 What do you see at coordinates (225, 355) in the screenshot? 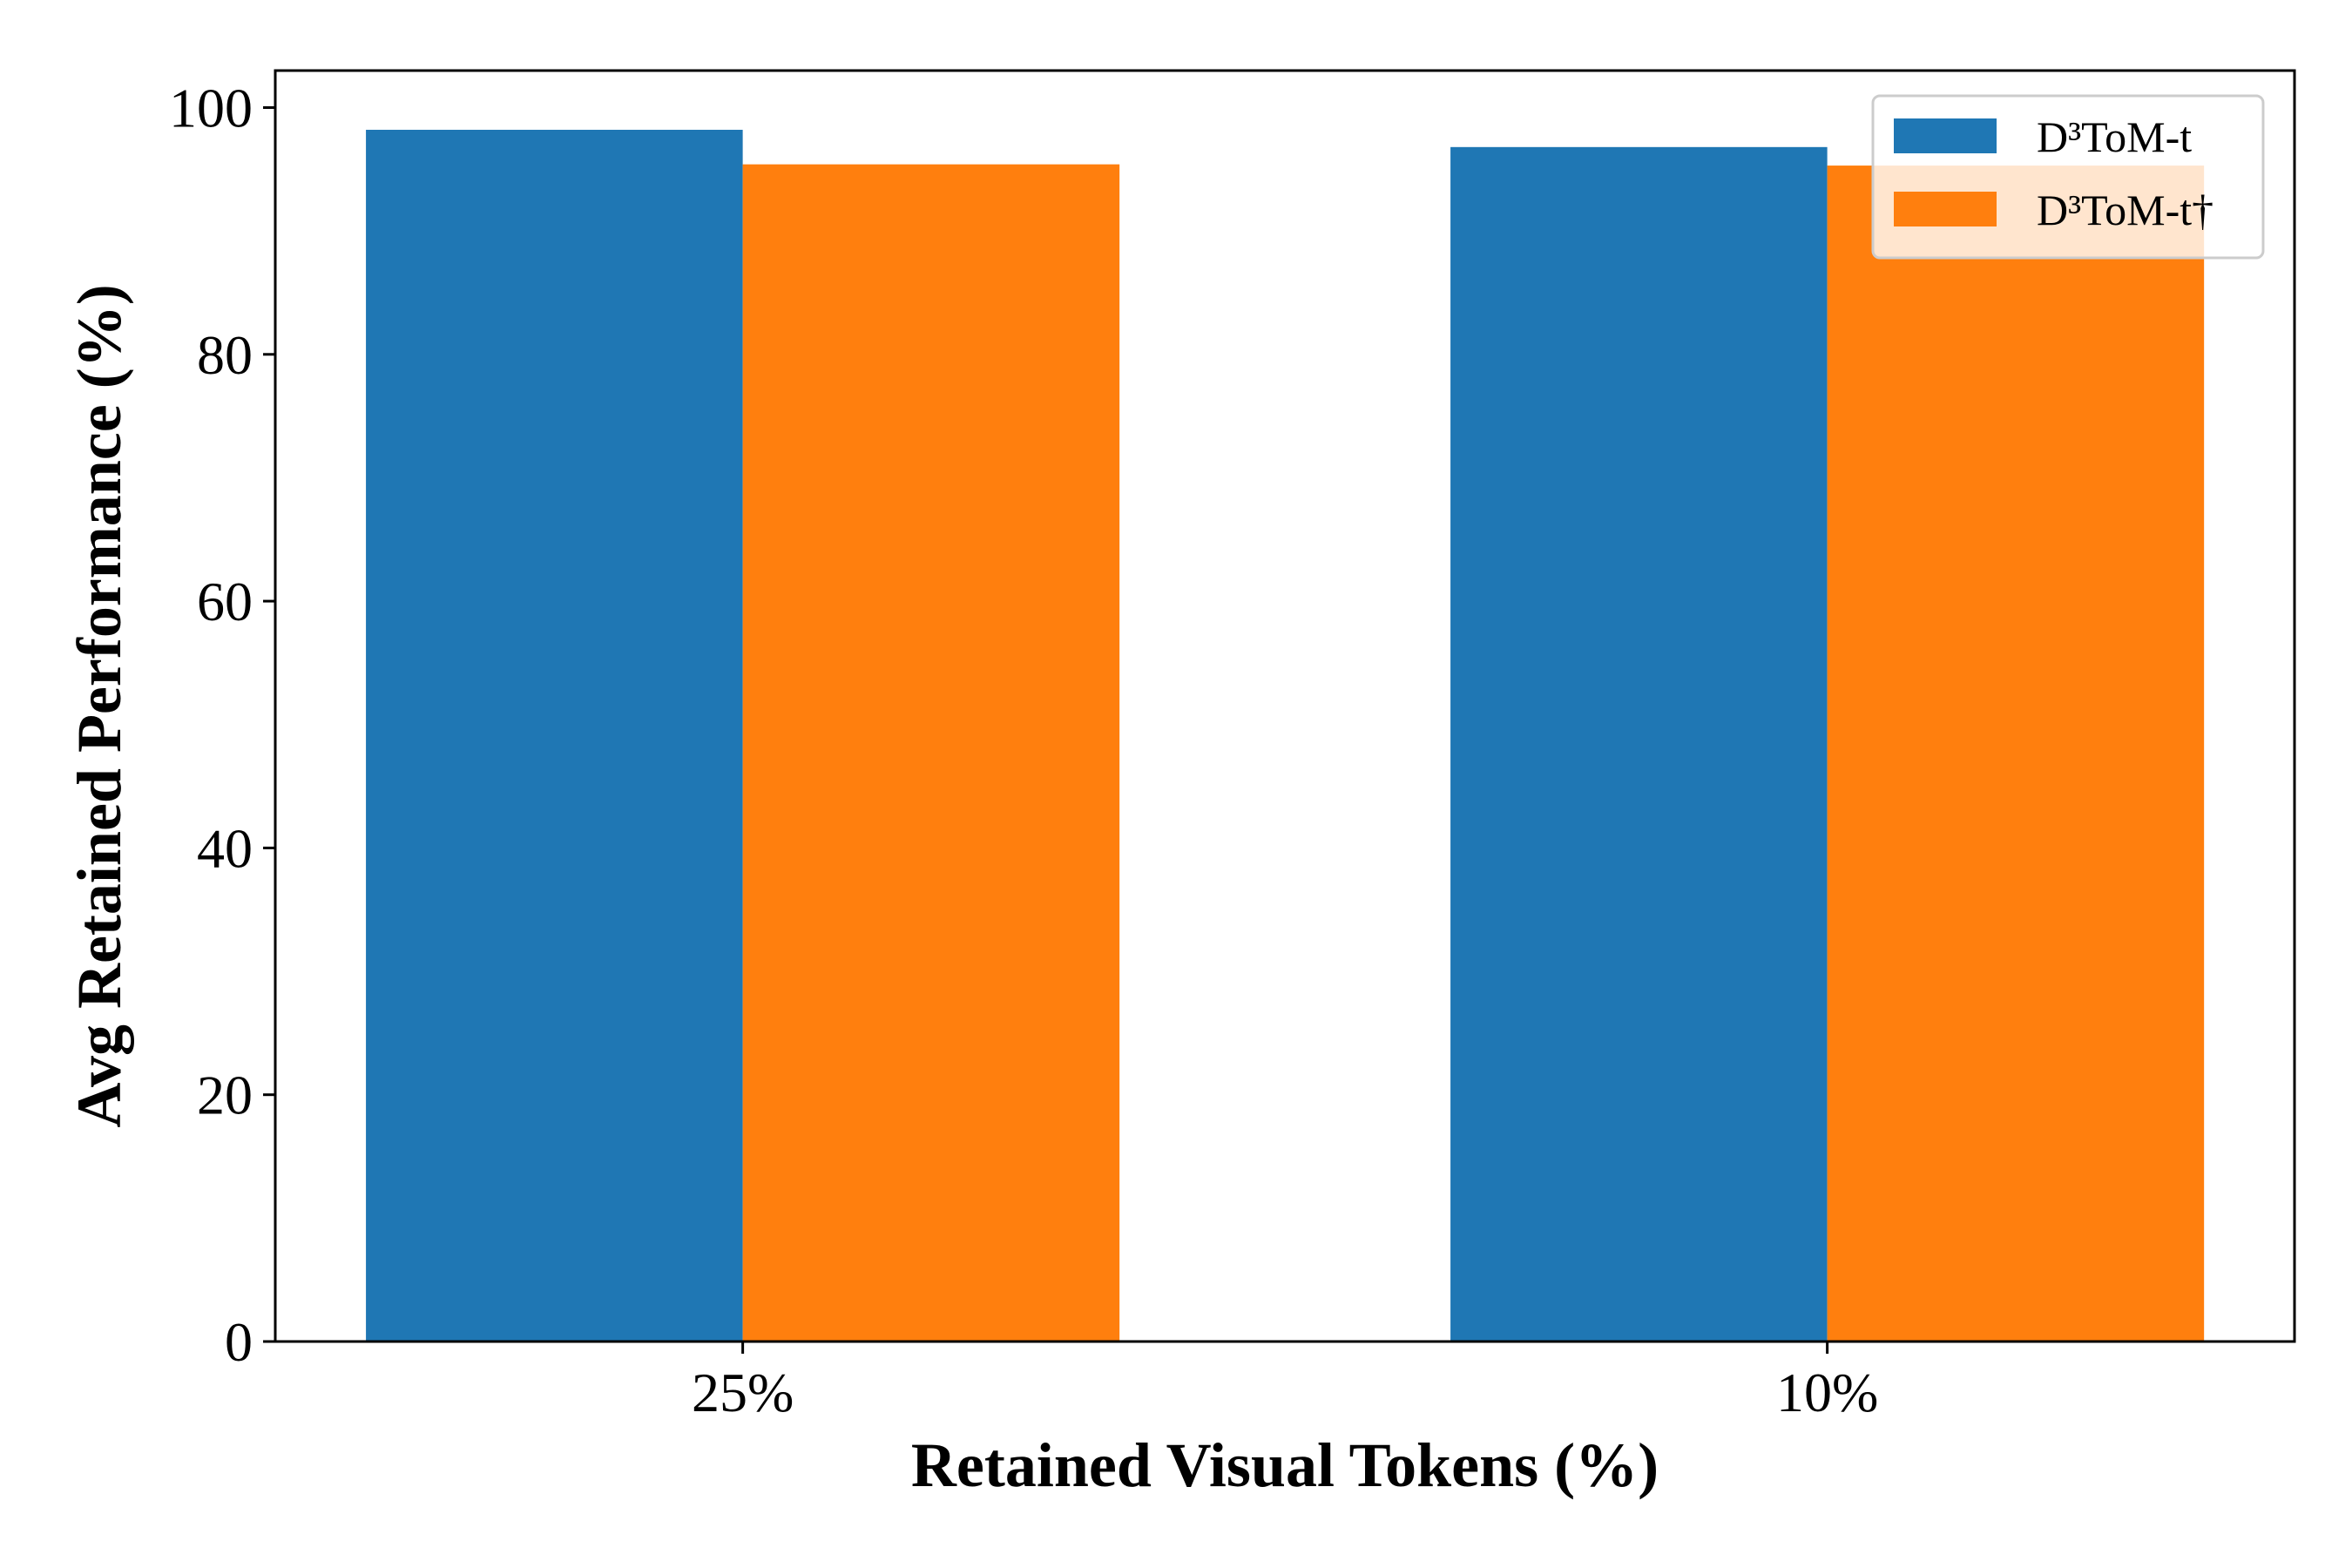
I see `y-tick-label: 80` at bounding box center [225, 355].